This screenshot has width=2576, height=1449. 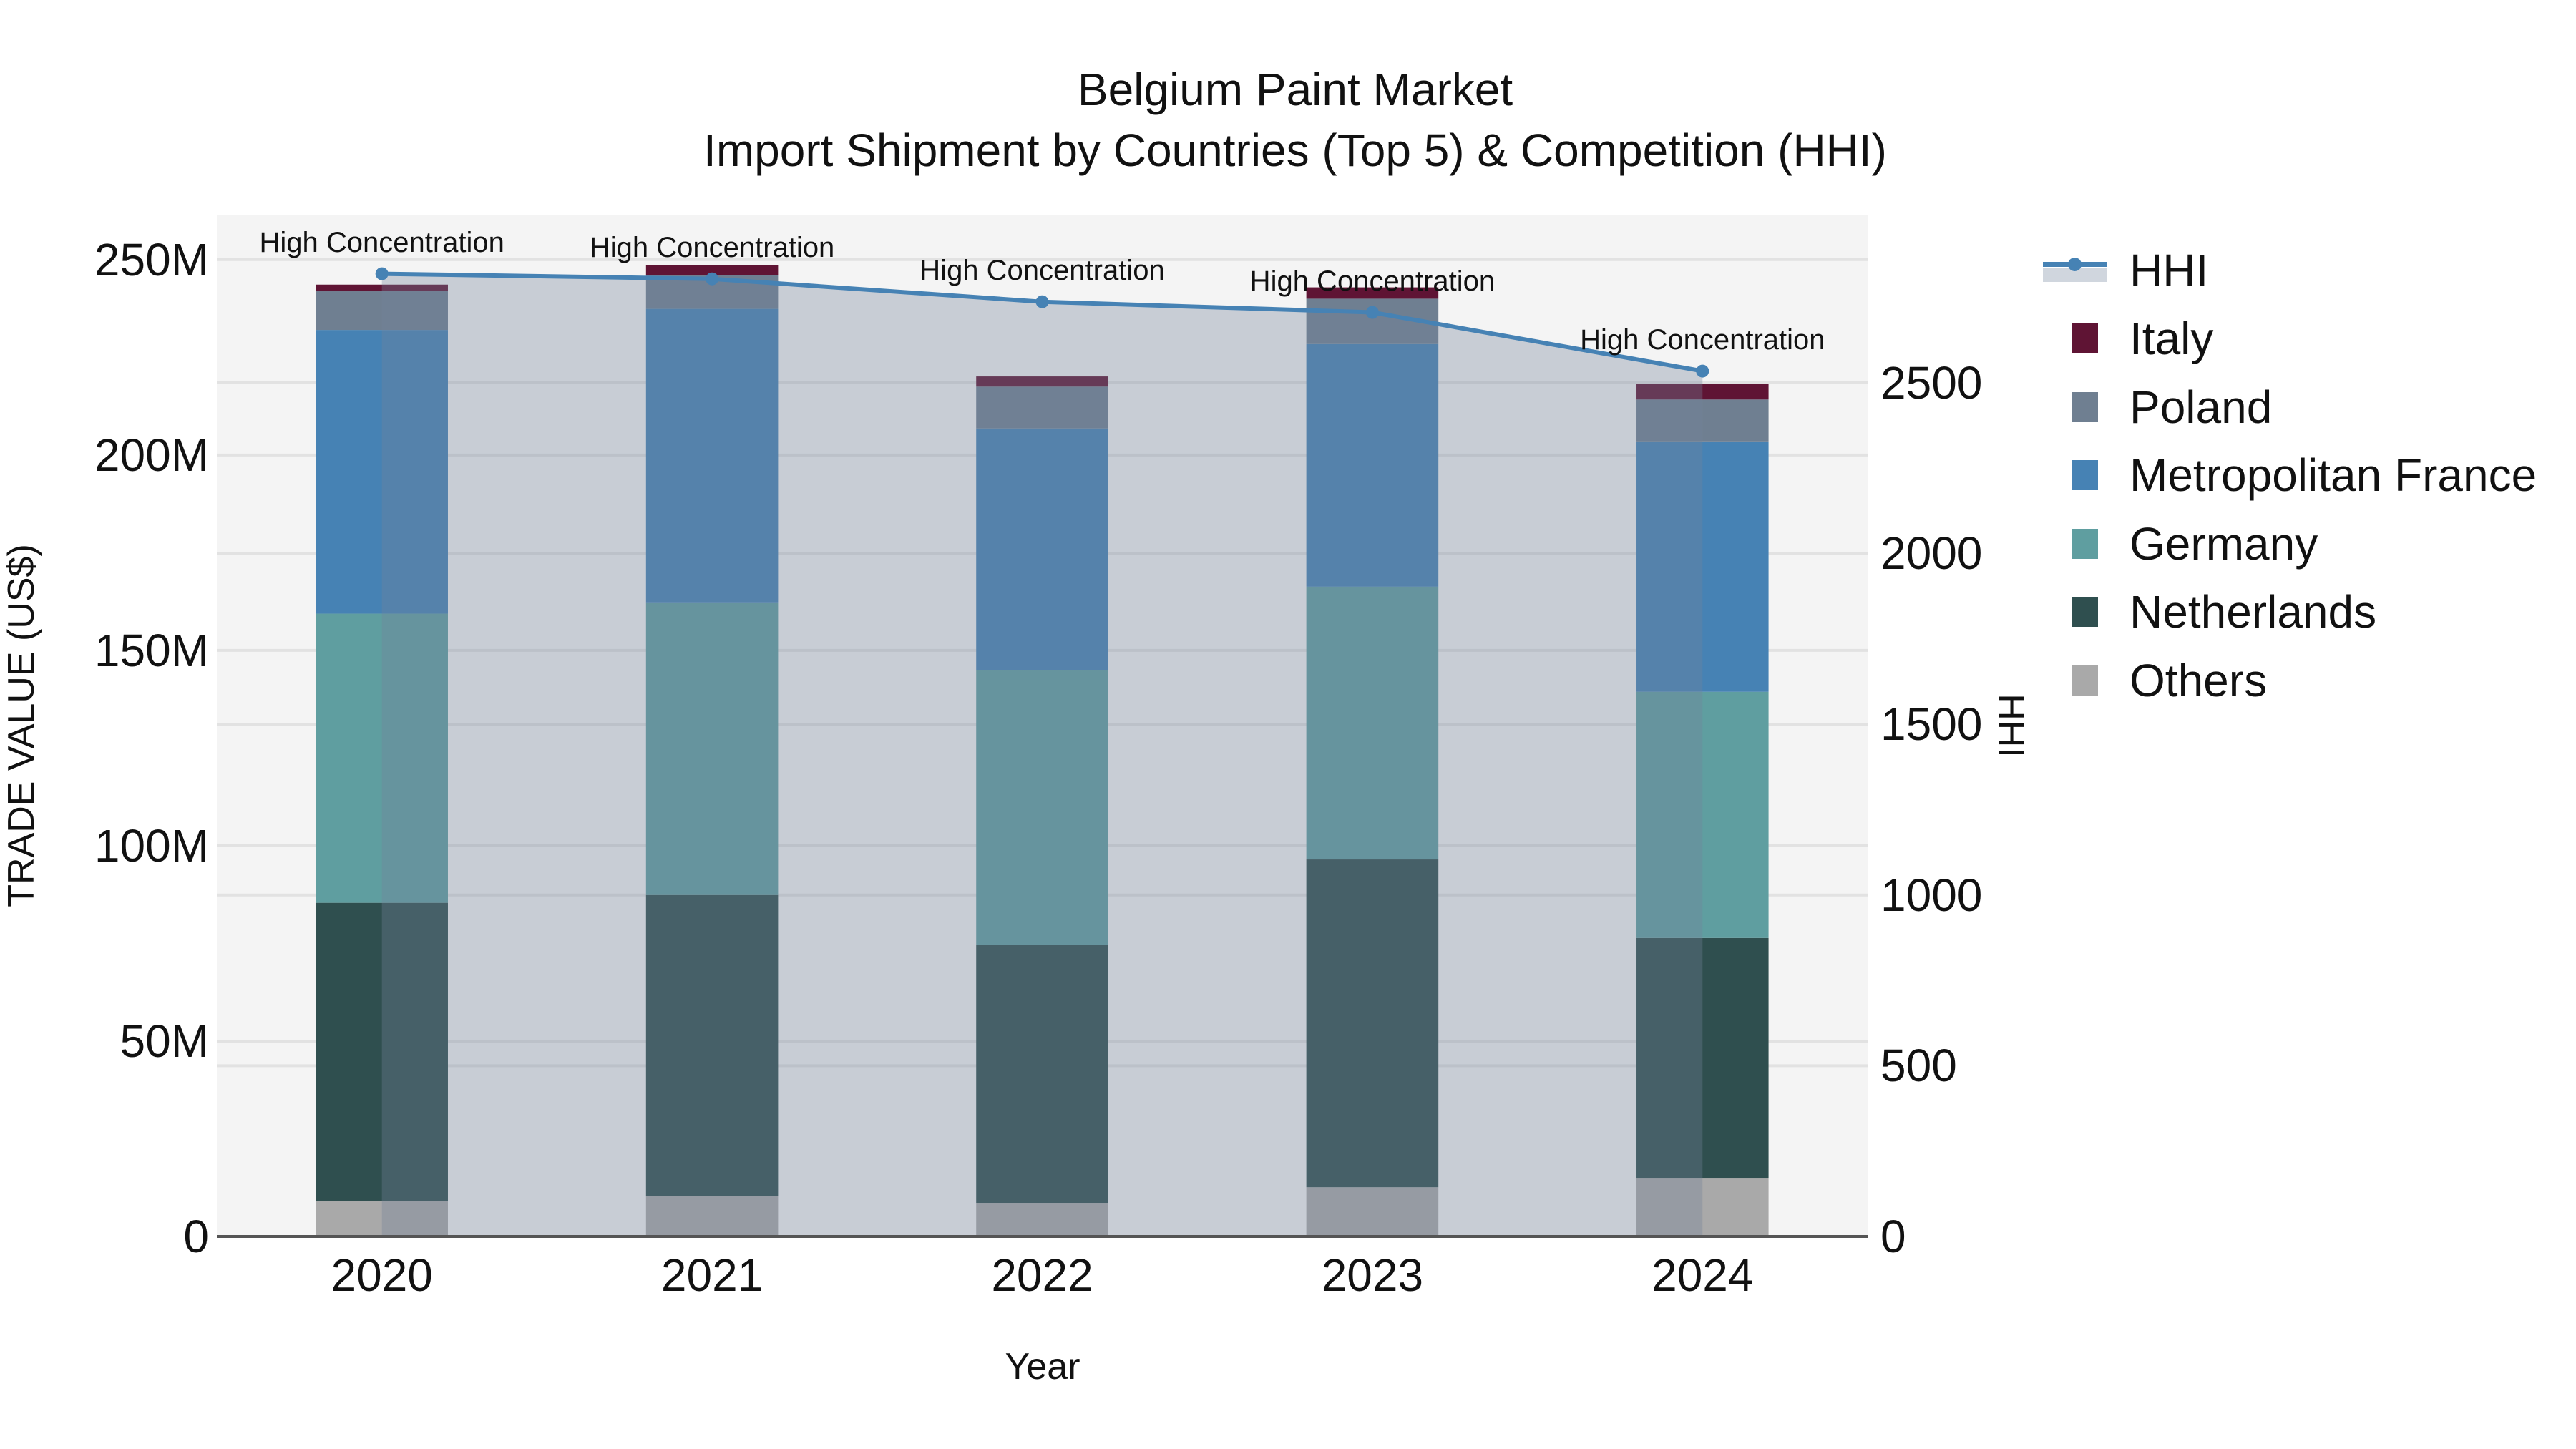 What do you see at coordinates (1702, 566) in the screenshot?
I see `bar-segment-metropolitan-france-2024` at bounding box center [1702, 566].